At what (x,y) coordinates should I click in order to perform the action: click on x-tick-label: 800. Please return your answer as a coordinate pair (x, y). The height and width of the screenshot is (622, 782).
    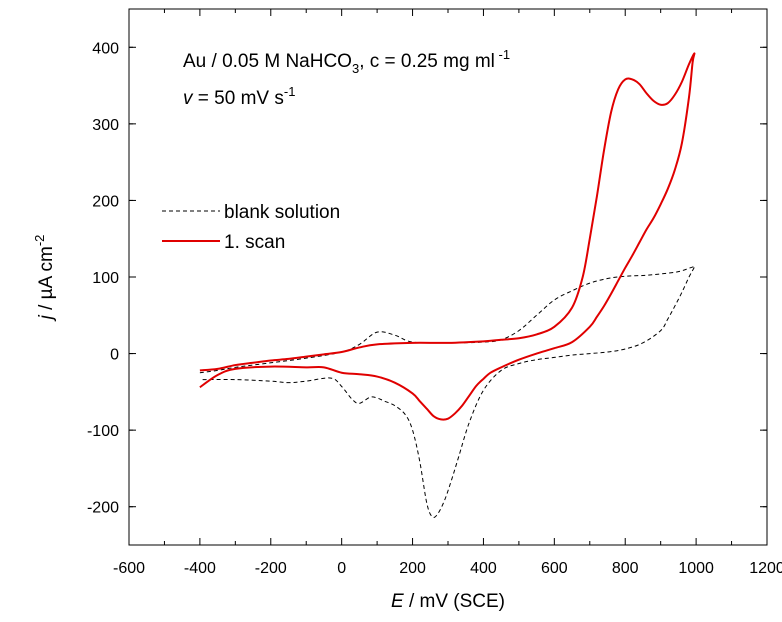
    Looking at the image, I should click on (625, 568).